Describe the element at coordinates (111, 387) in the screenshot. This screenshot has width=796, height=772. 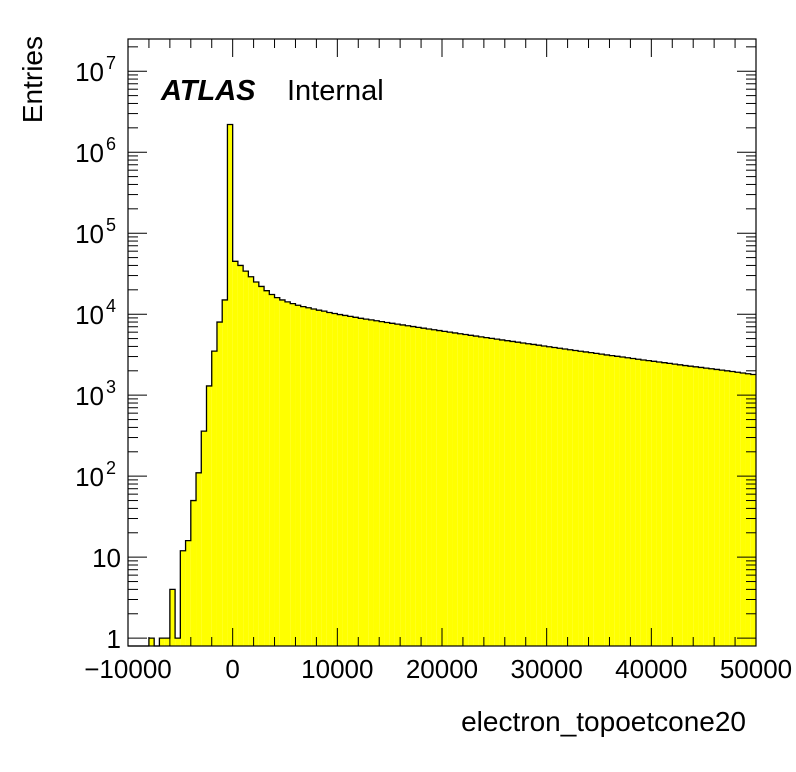
I see `y-tick-exponent: 3` at that location.